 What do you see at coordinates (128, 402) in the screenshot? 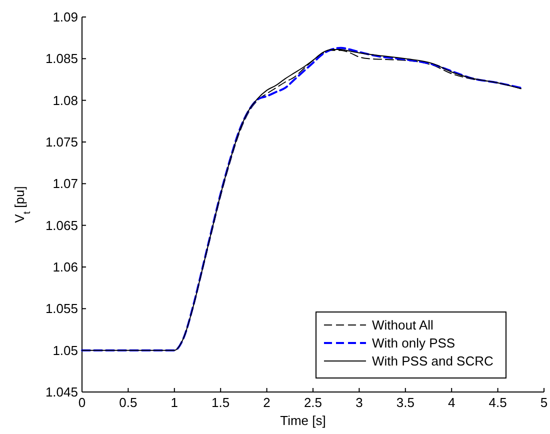
I see `x-tick-label: 0.5` at bounding box center [128, 402].